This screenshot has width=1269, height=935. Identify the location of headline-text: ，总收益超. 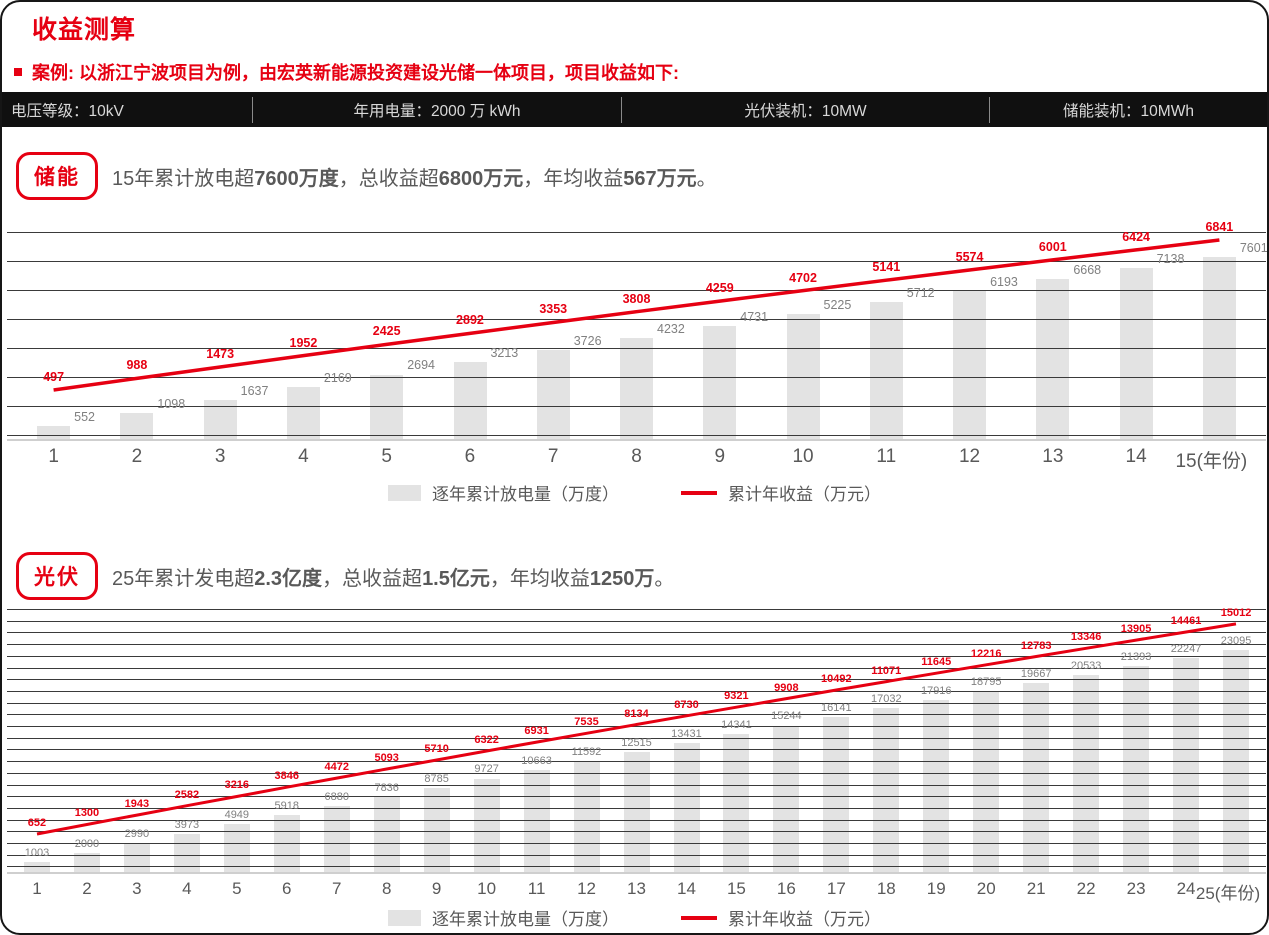
(388, 178).